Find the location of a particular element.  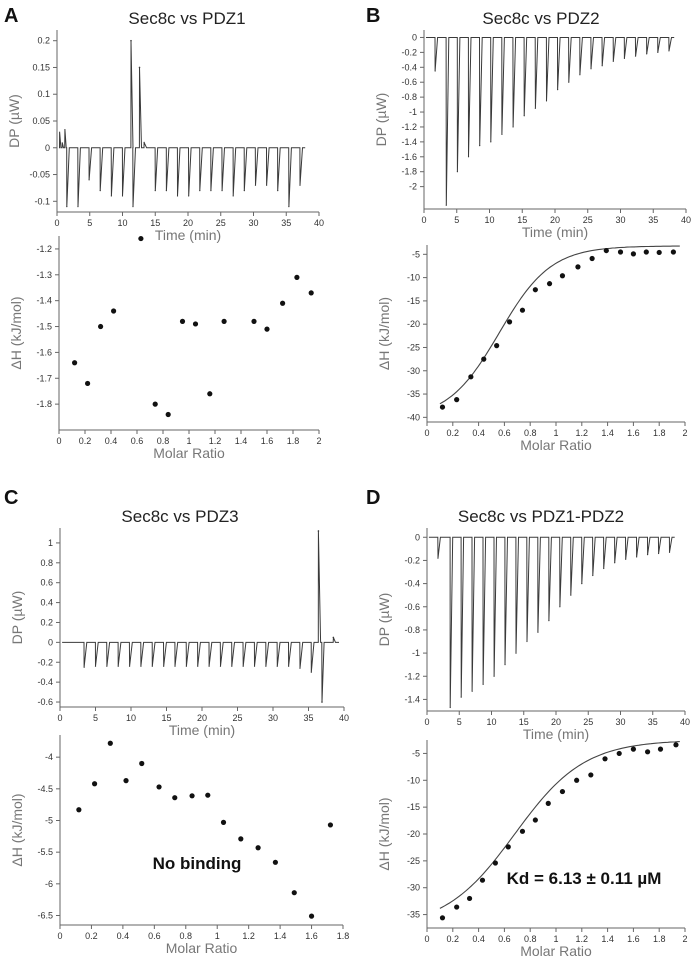

x-tick-label: 20 is located at coordinates (188, 223).